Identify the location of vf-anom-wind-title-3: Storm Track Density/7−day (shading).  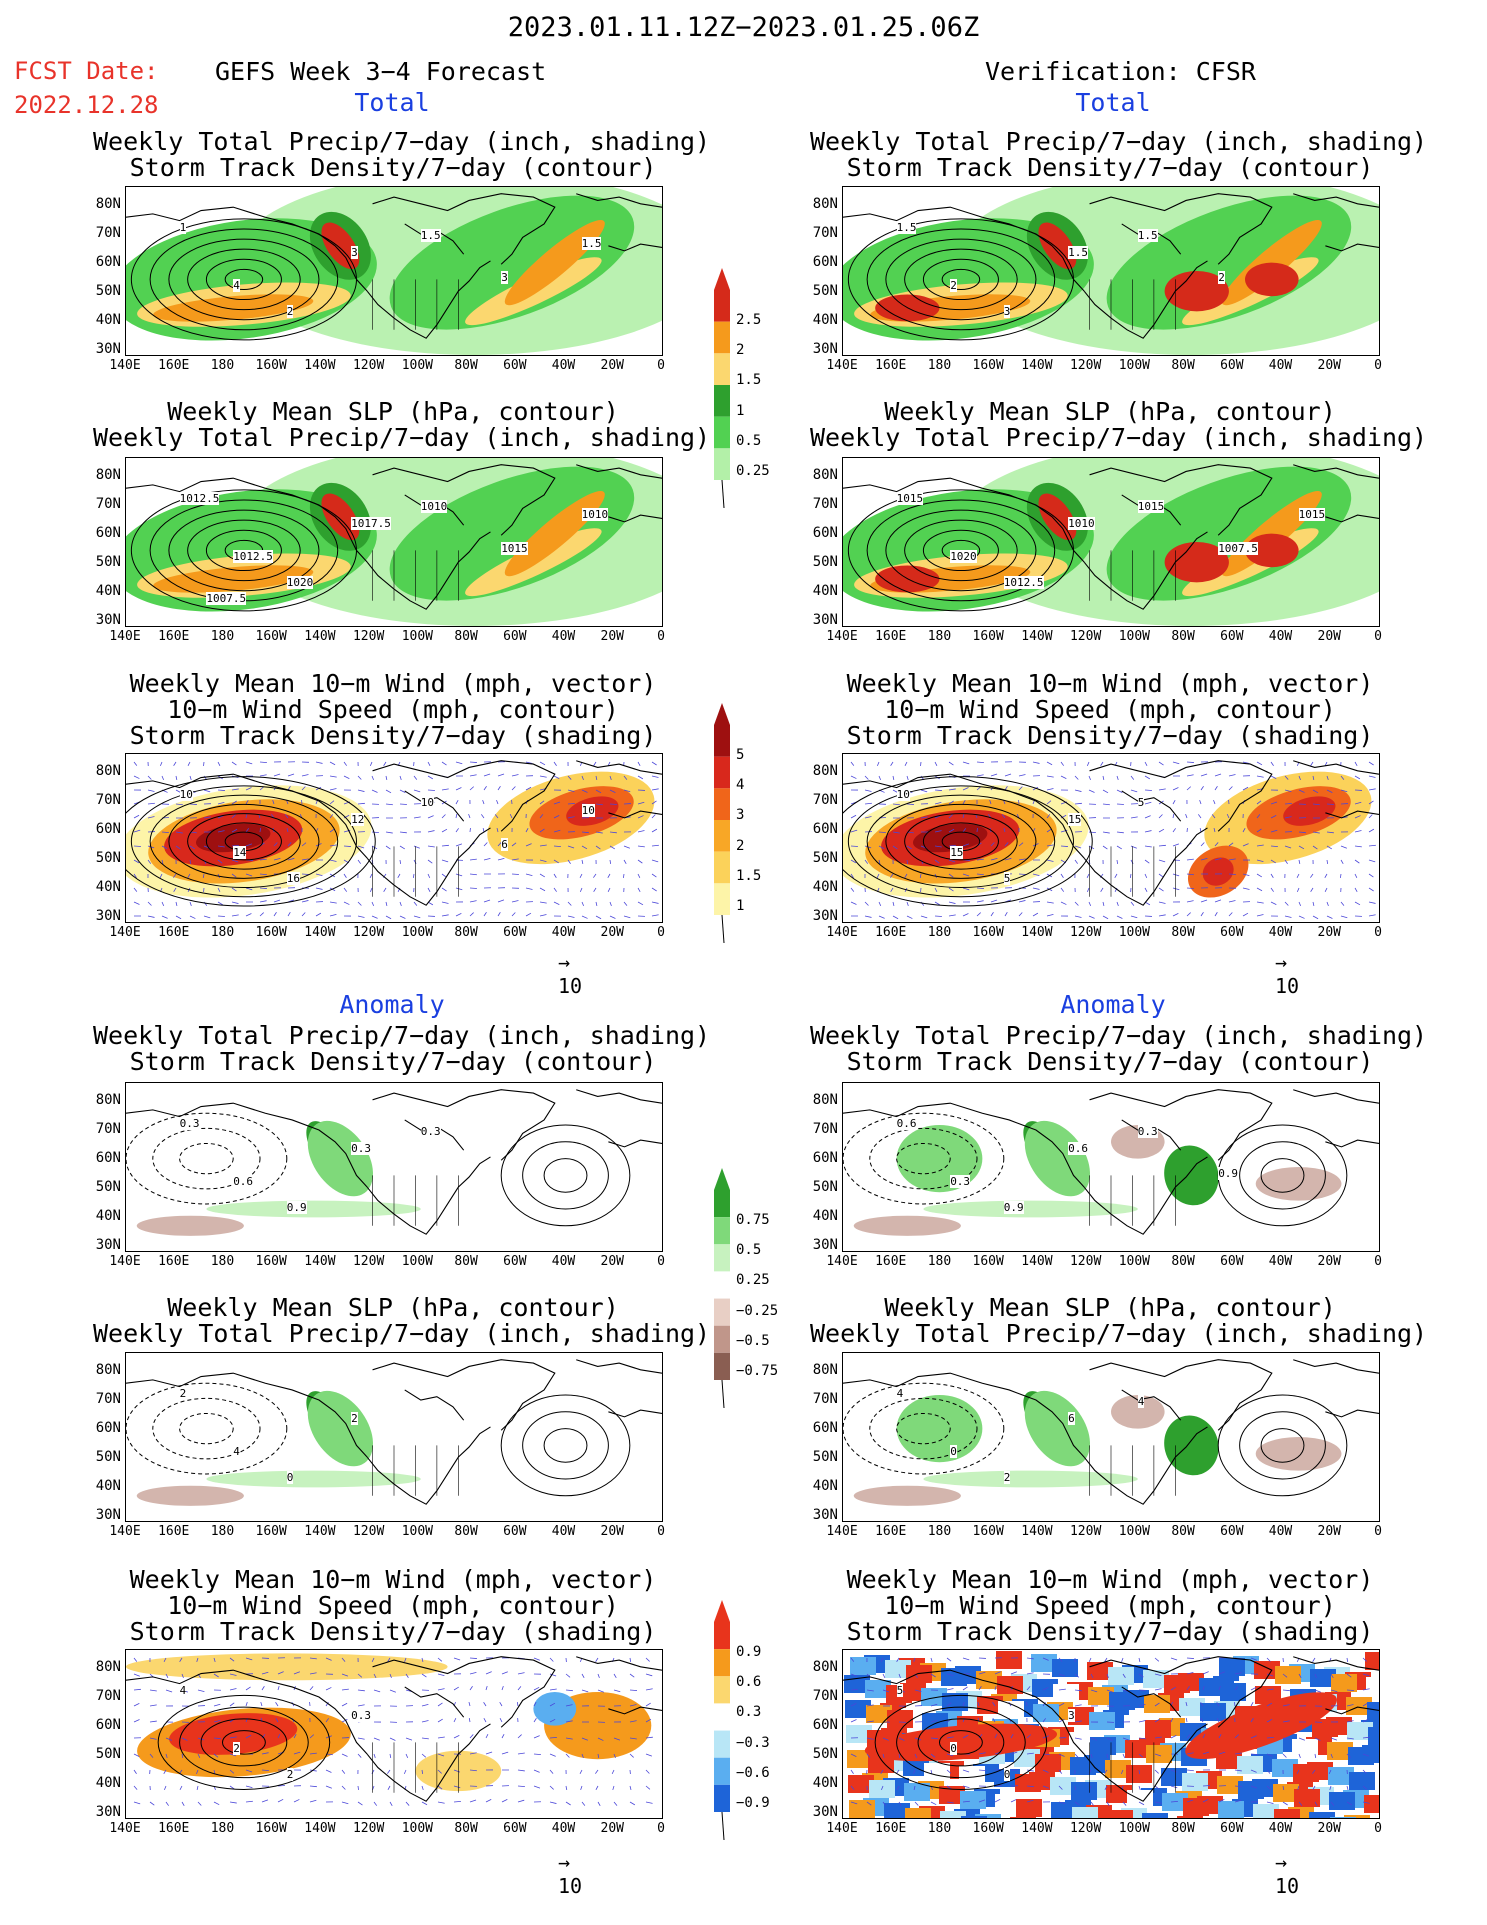
(1110, 1631).